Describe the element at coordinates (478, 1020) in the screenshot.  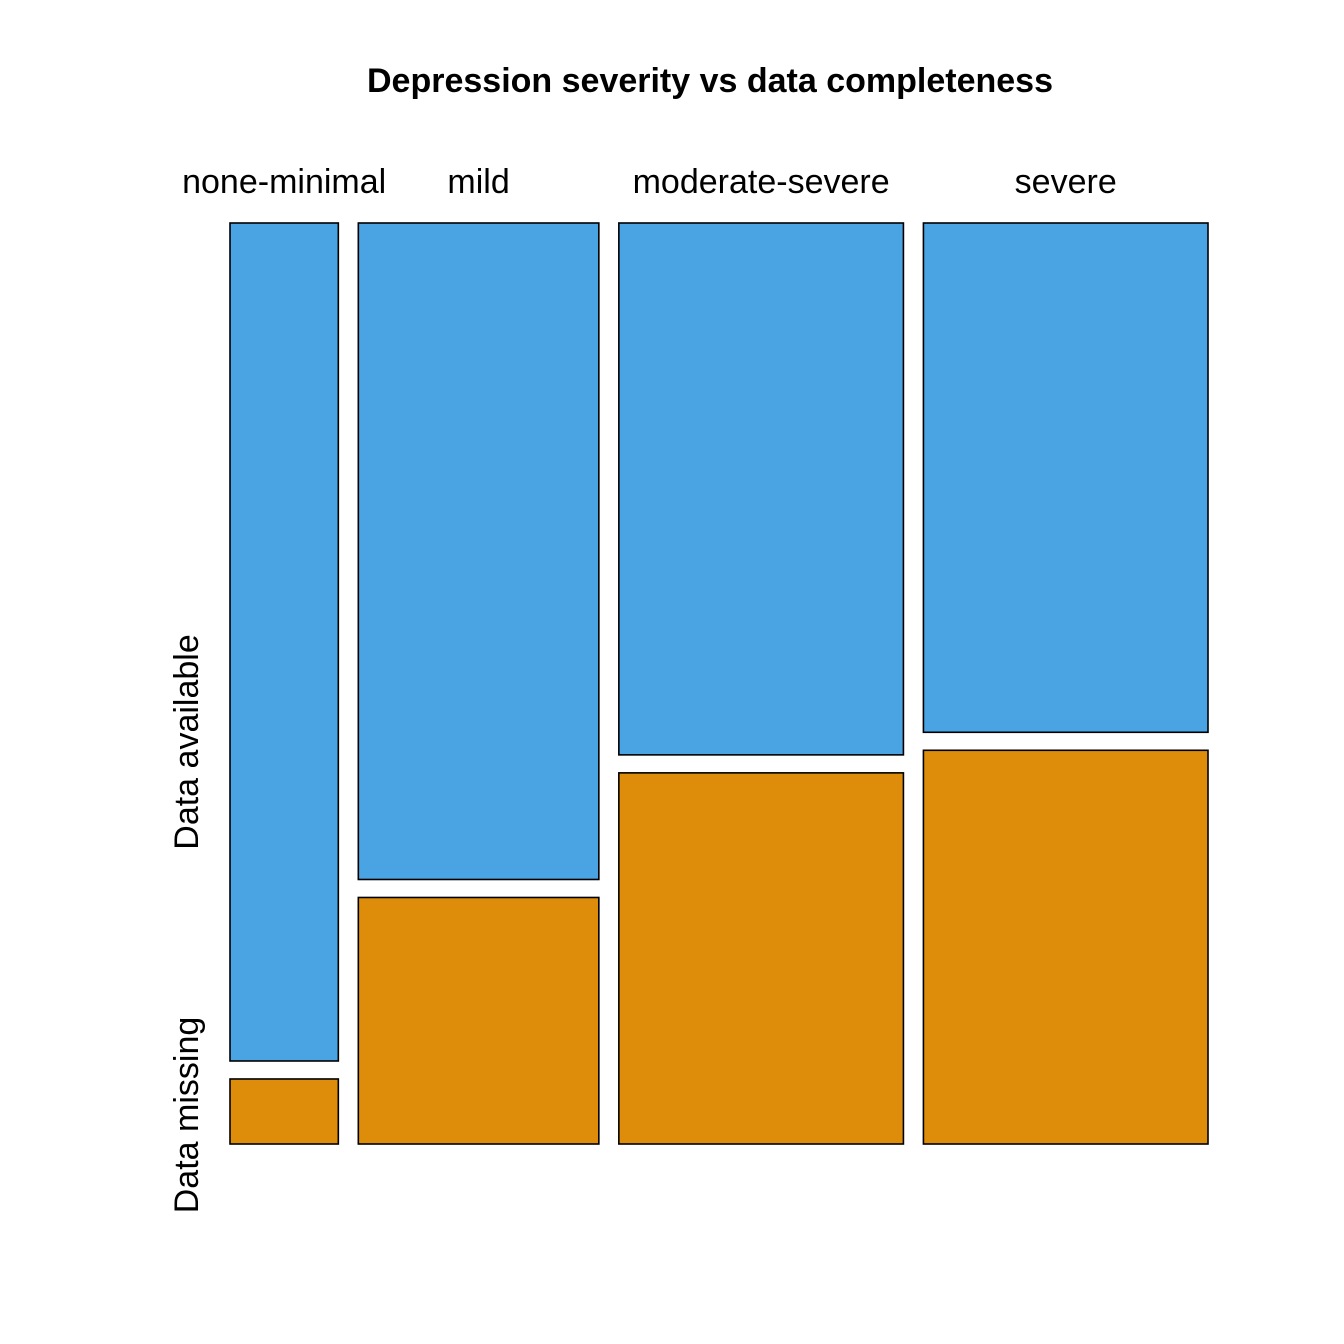
I see `tile-mild-missing` at that location.